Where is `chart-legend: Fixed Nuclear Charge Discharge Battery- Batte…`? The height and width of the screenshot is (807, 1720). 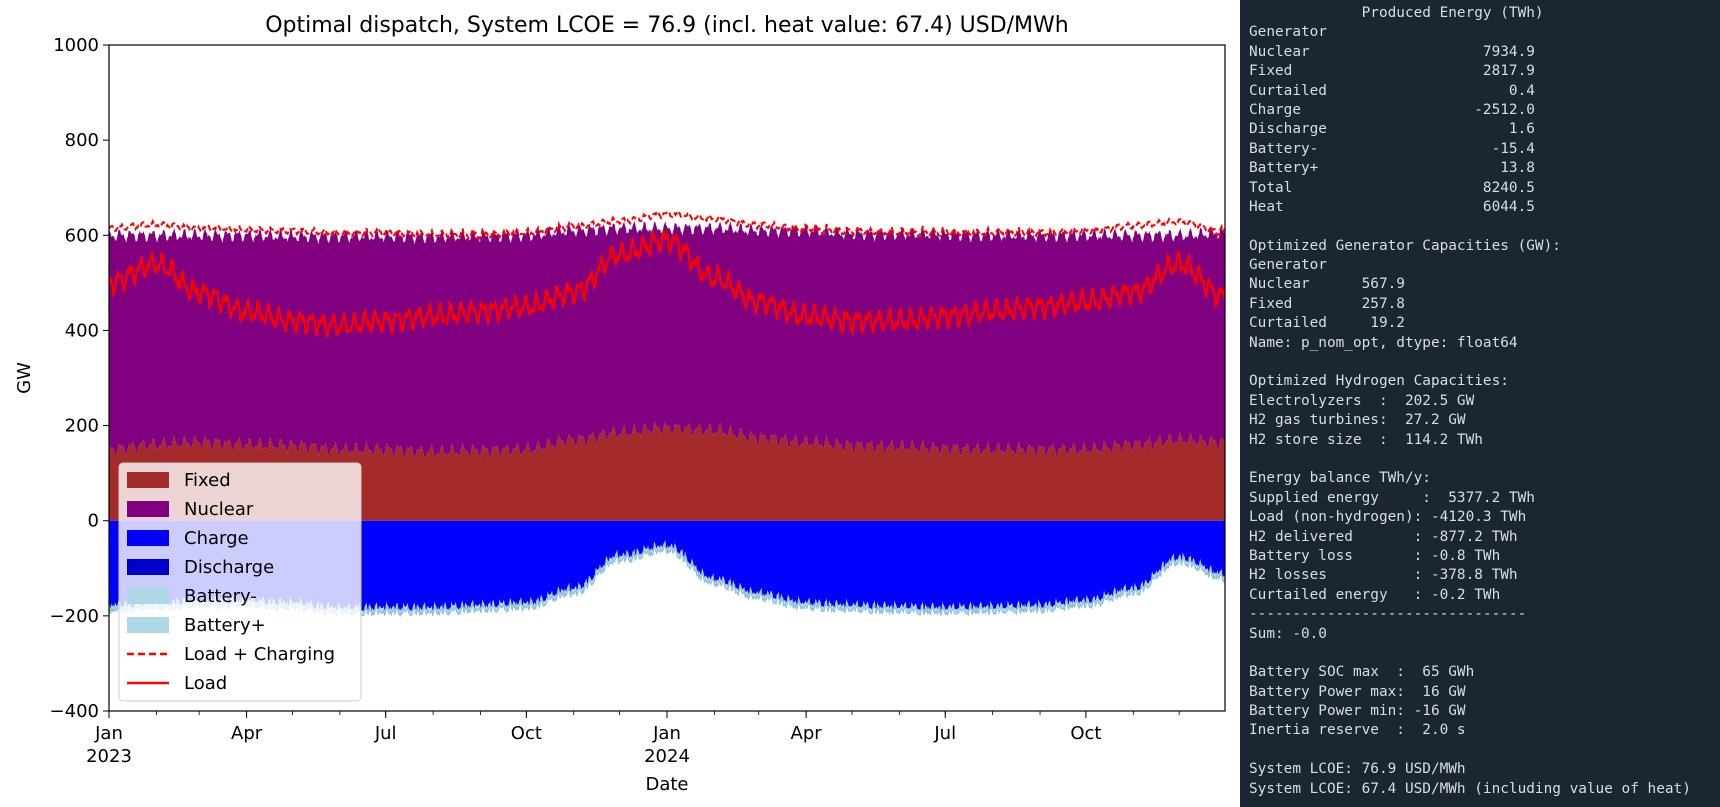
chart-legend: Fixed Nuclear Charge Discharge Battery- Batte… is located at coordinates (240, 582).